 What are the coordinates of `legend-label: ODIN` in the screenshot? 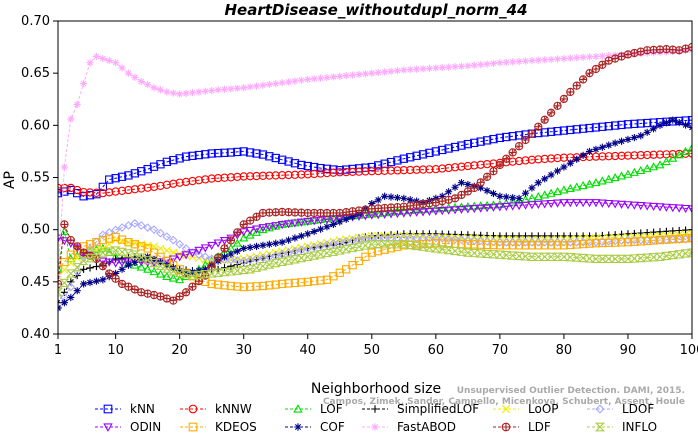 It's located at (145, 427).